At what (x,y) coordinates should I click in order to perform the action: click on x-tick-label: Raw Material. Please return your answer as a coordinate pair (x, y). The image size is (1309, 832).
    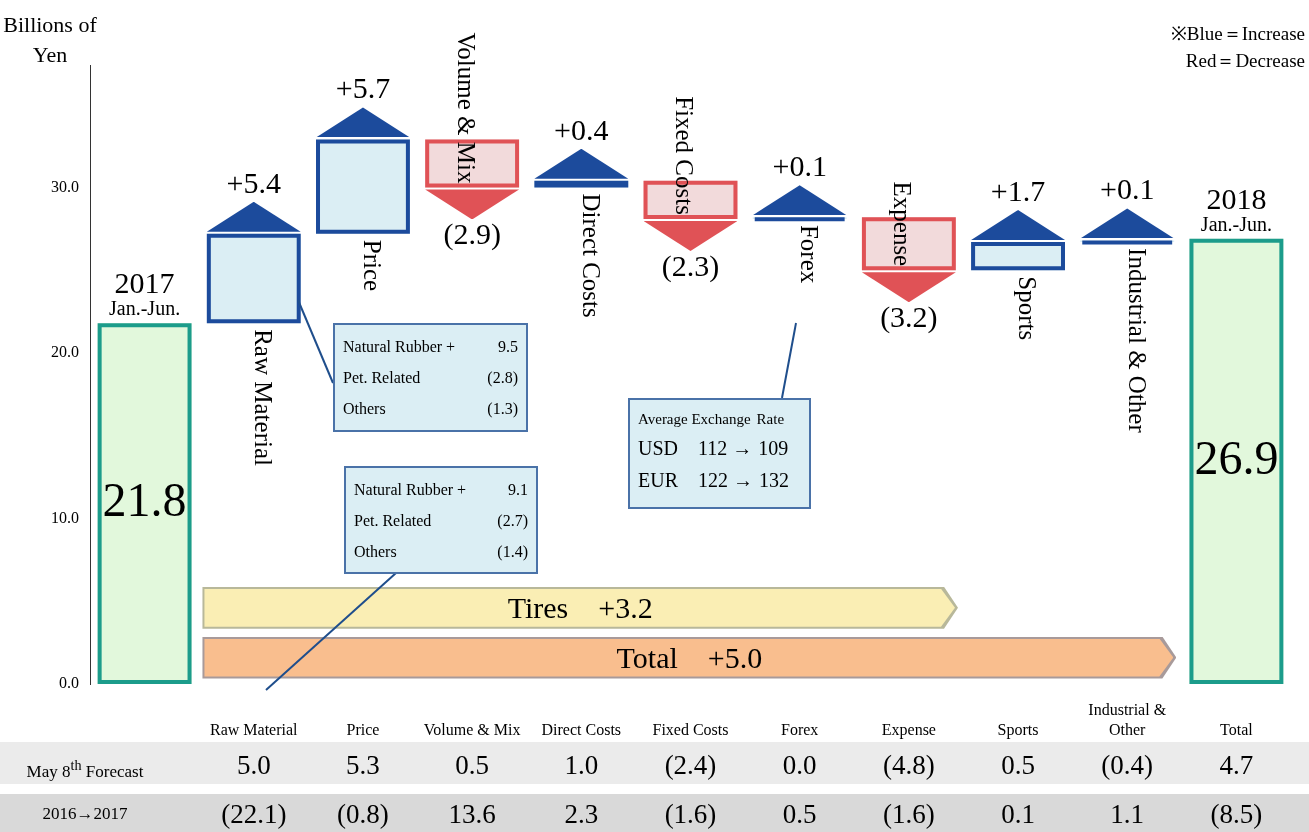
    Looking at the image, I should click on (254, 730).